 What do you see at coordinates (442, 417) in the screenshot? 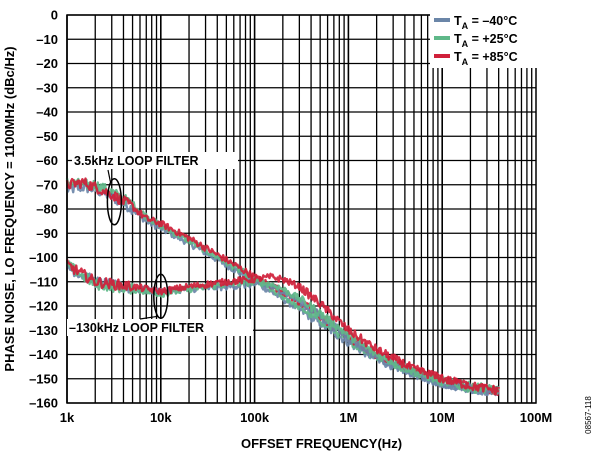
I see `x-tick-label: 10M` at bounding box center [442, 417].